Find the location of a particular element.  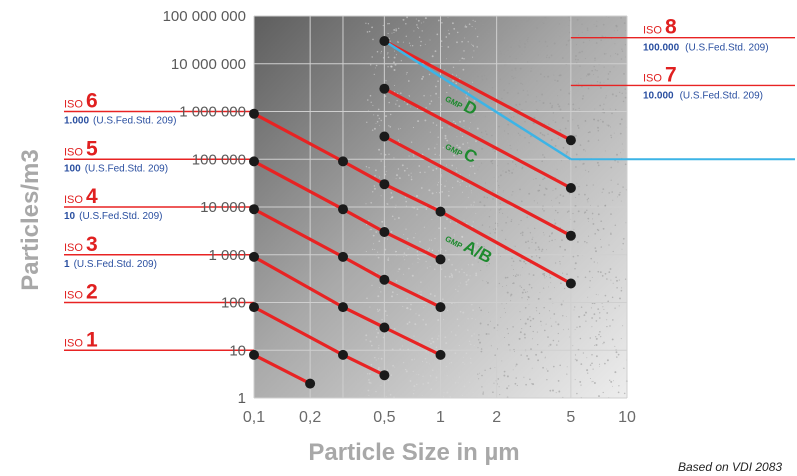

data-point is located at coordinates (384, 232).